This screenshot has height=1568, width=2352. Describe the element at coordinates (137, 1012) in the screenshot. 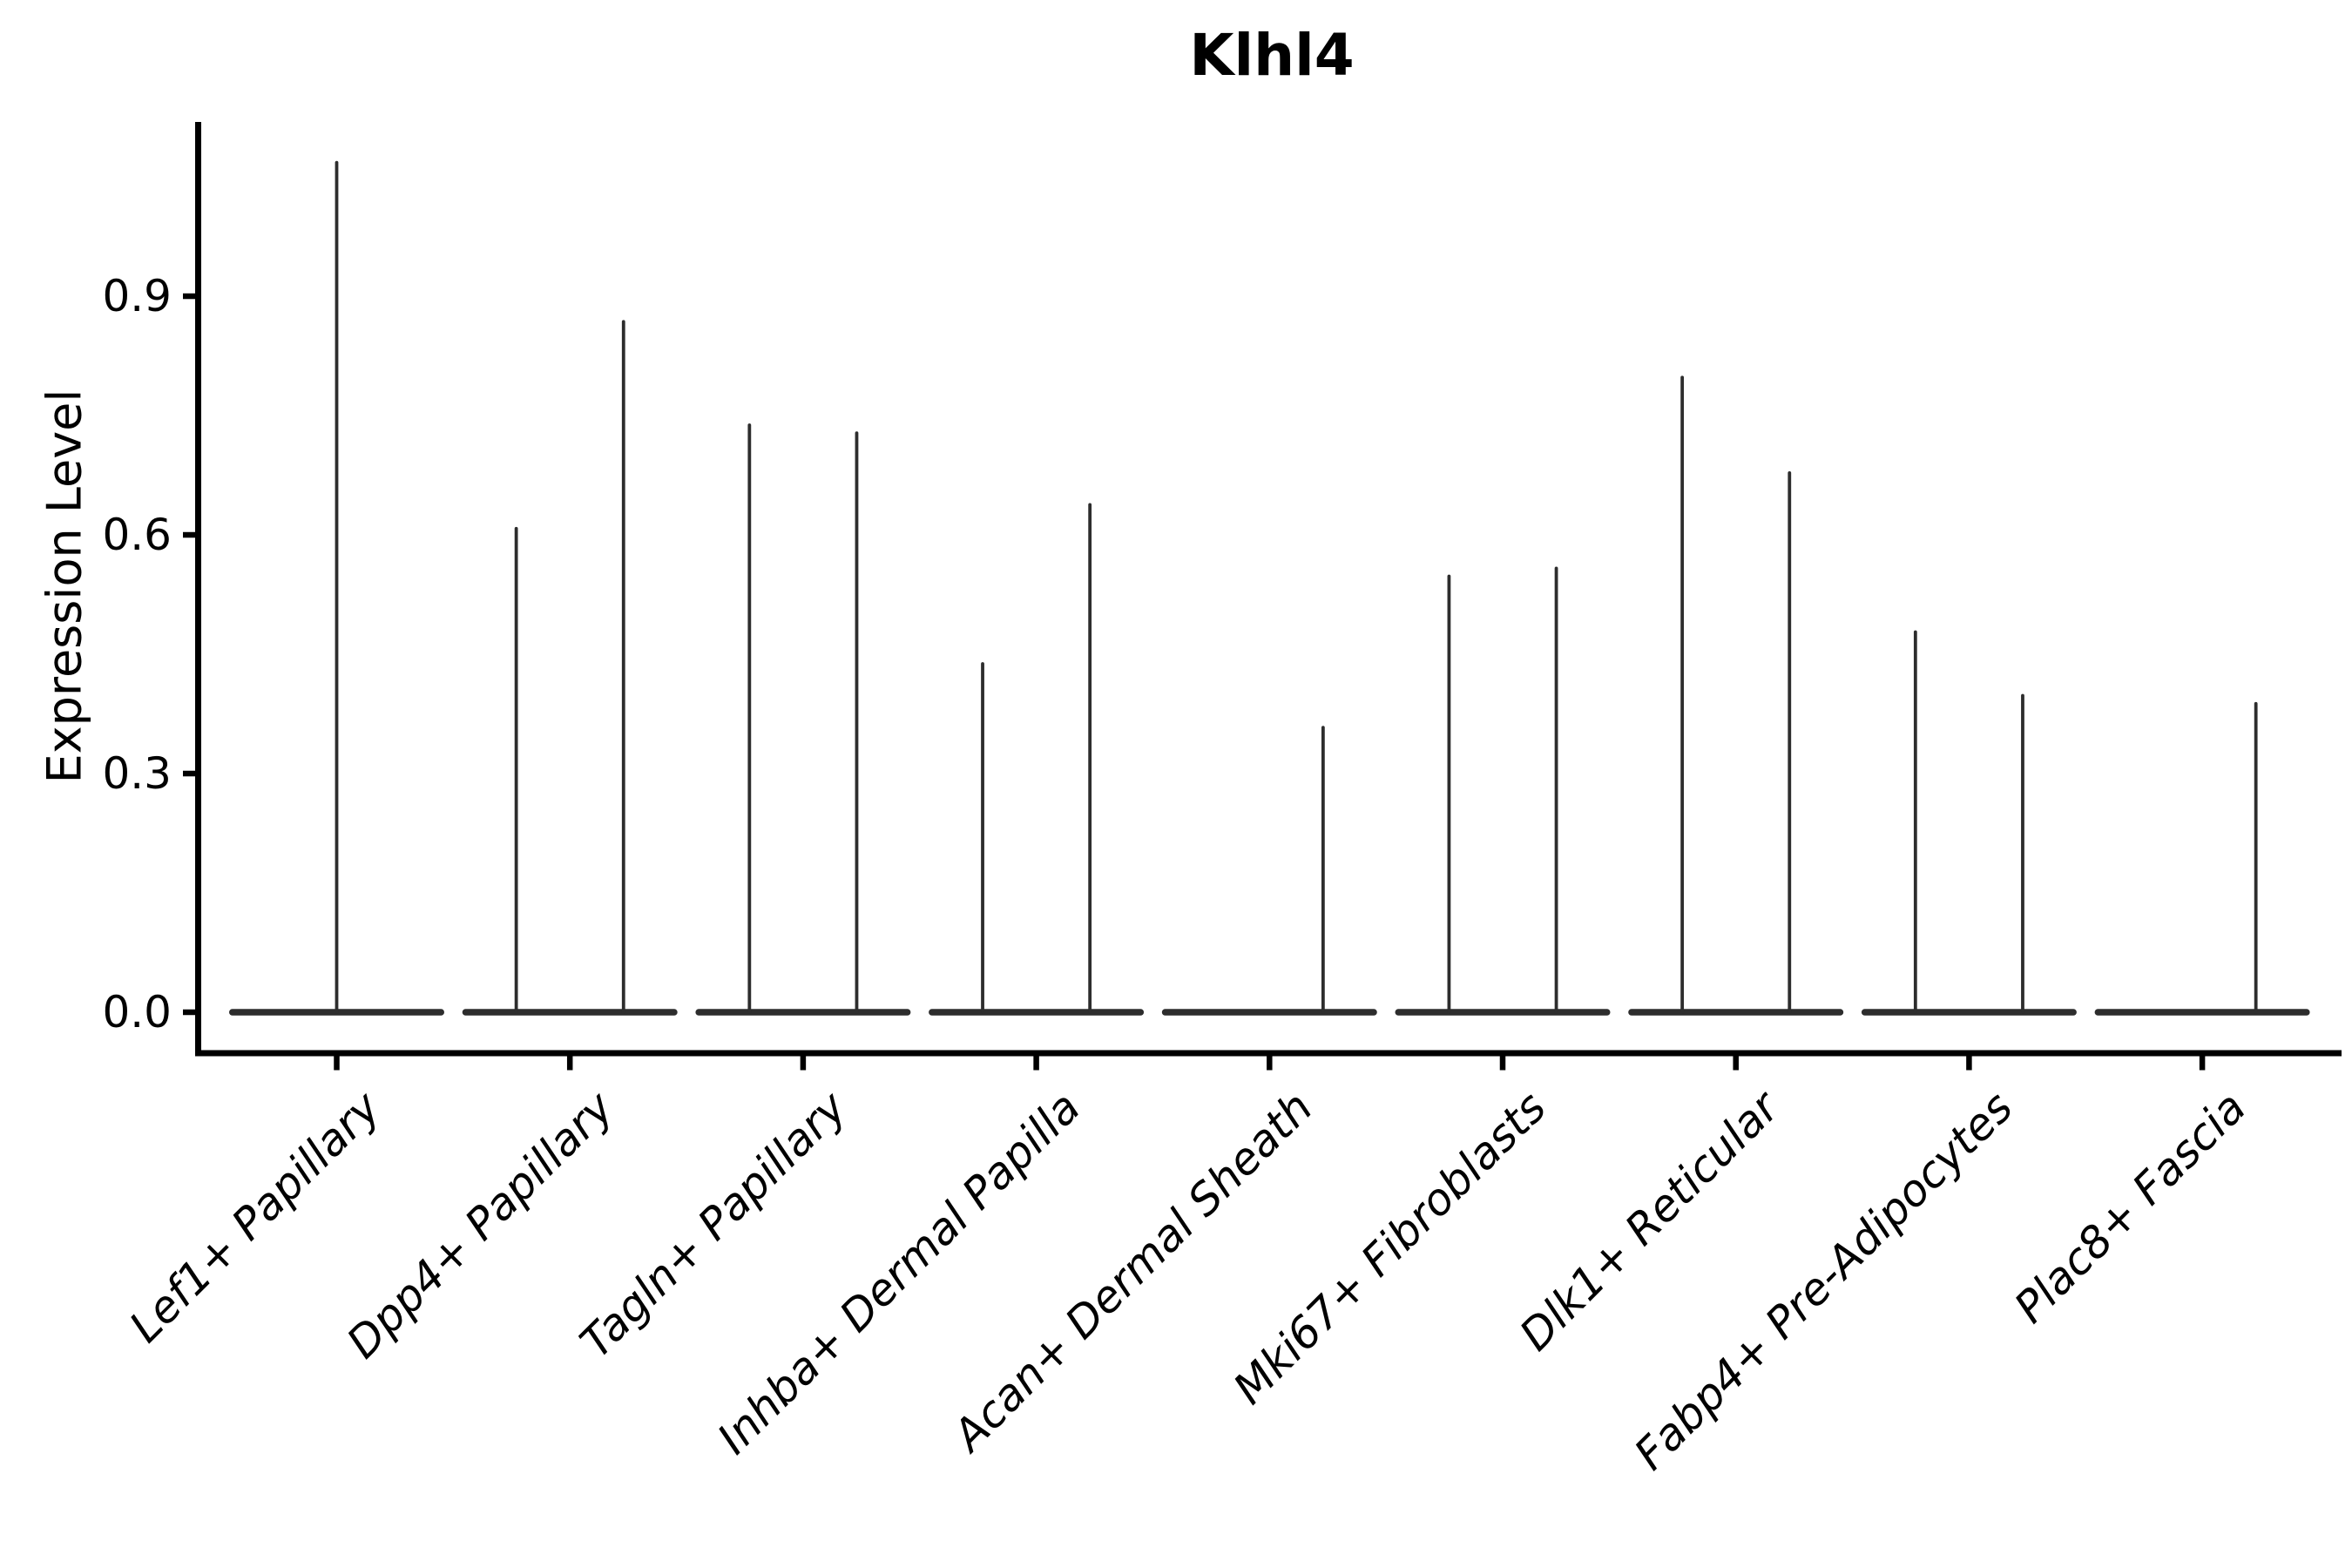

I see `y-tick-label: 0.0` at that location.